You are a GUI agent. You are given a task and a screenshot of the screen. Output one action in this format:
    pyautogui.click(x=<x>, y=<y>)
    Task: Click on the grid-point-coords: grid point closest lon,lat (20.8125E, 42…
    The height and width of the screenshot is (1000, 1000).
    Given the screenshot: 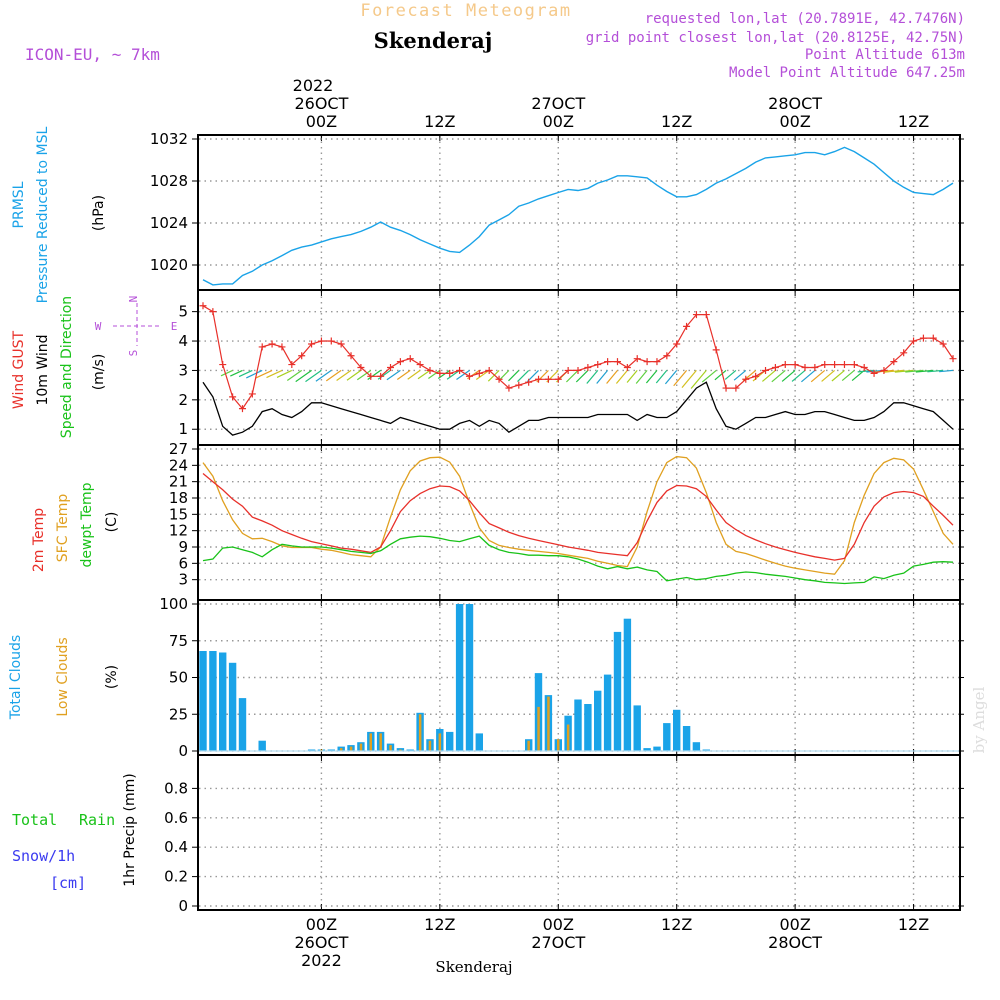 What is the action you would take?
    pyautogui.click(x=775, y=38)
    